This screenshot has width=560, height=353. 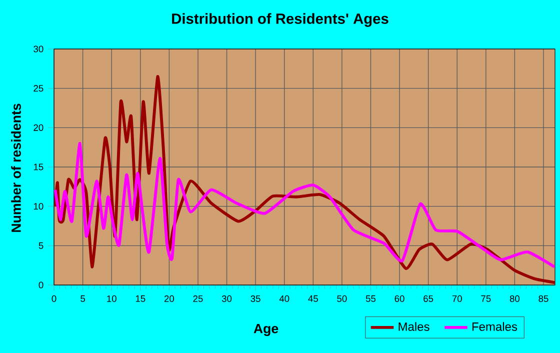 What do you see at coordinates (41, 285) in the screenshot?
I see `y-tick-label: 0` at bounding box center [41, 285].